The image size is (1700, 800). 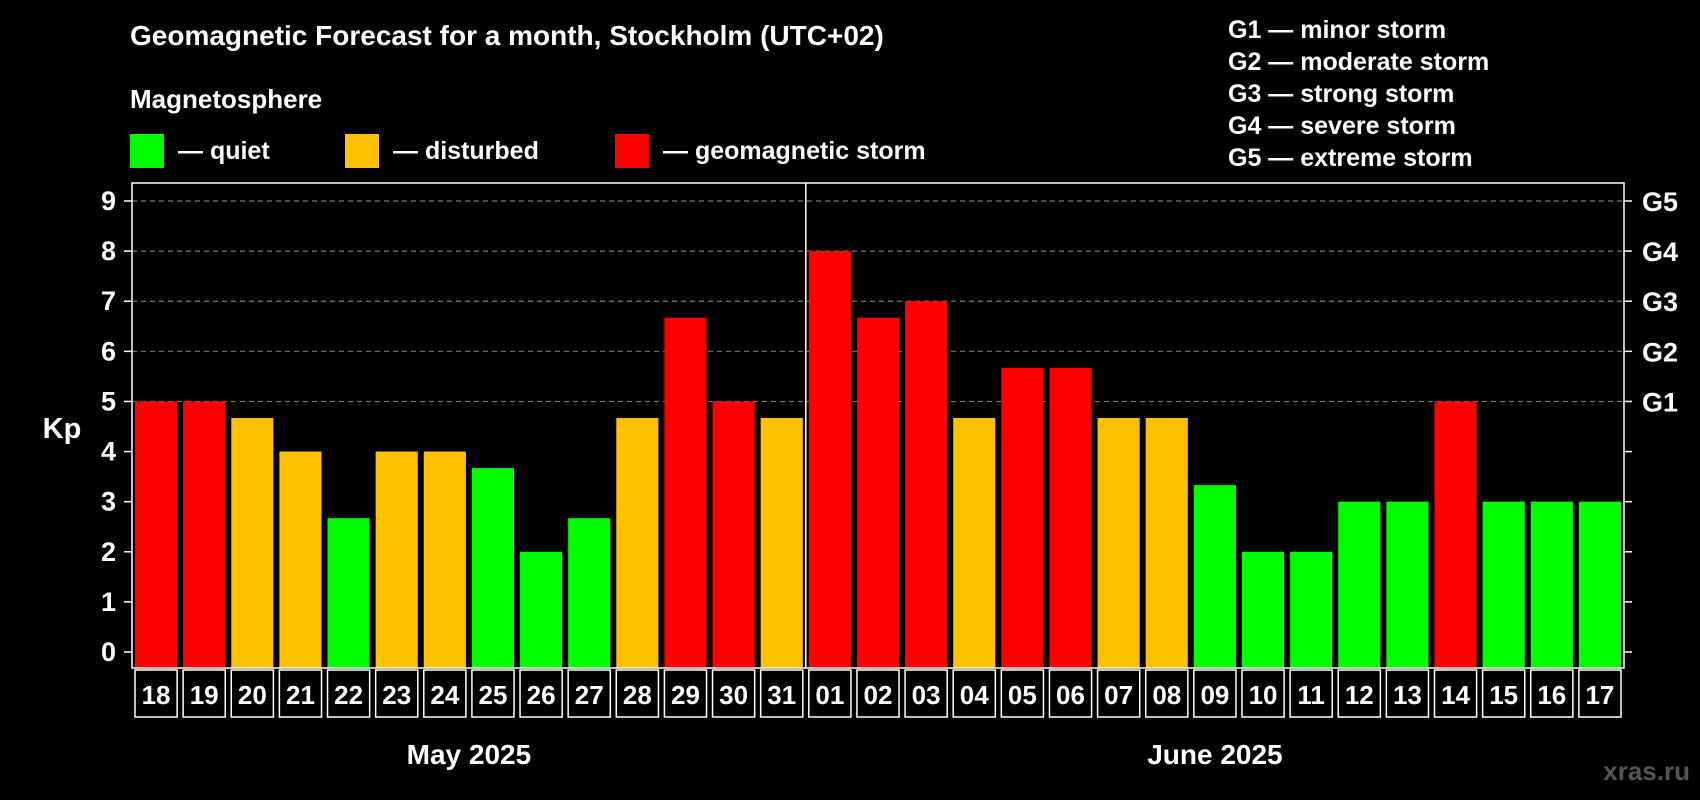 I want to click on storm-scale-g4: G4 — severe storm, so click(x=1342, y=126).